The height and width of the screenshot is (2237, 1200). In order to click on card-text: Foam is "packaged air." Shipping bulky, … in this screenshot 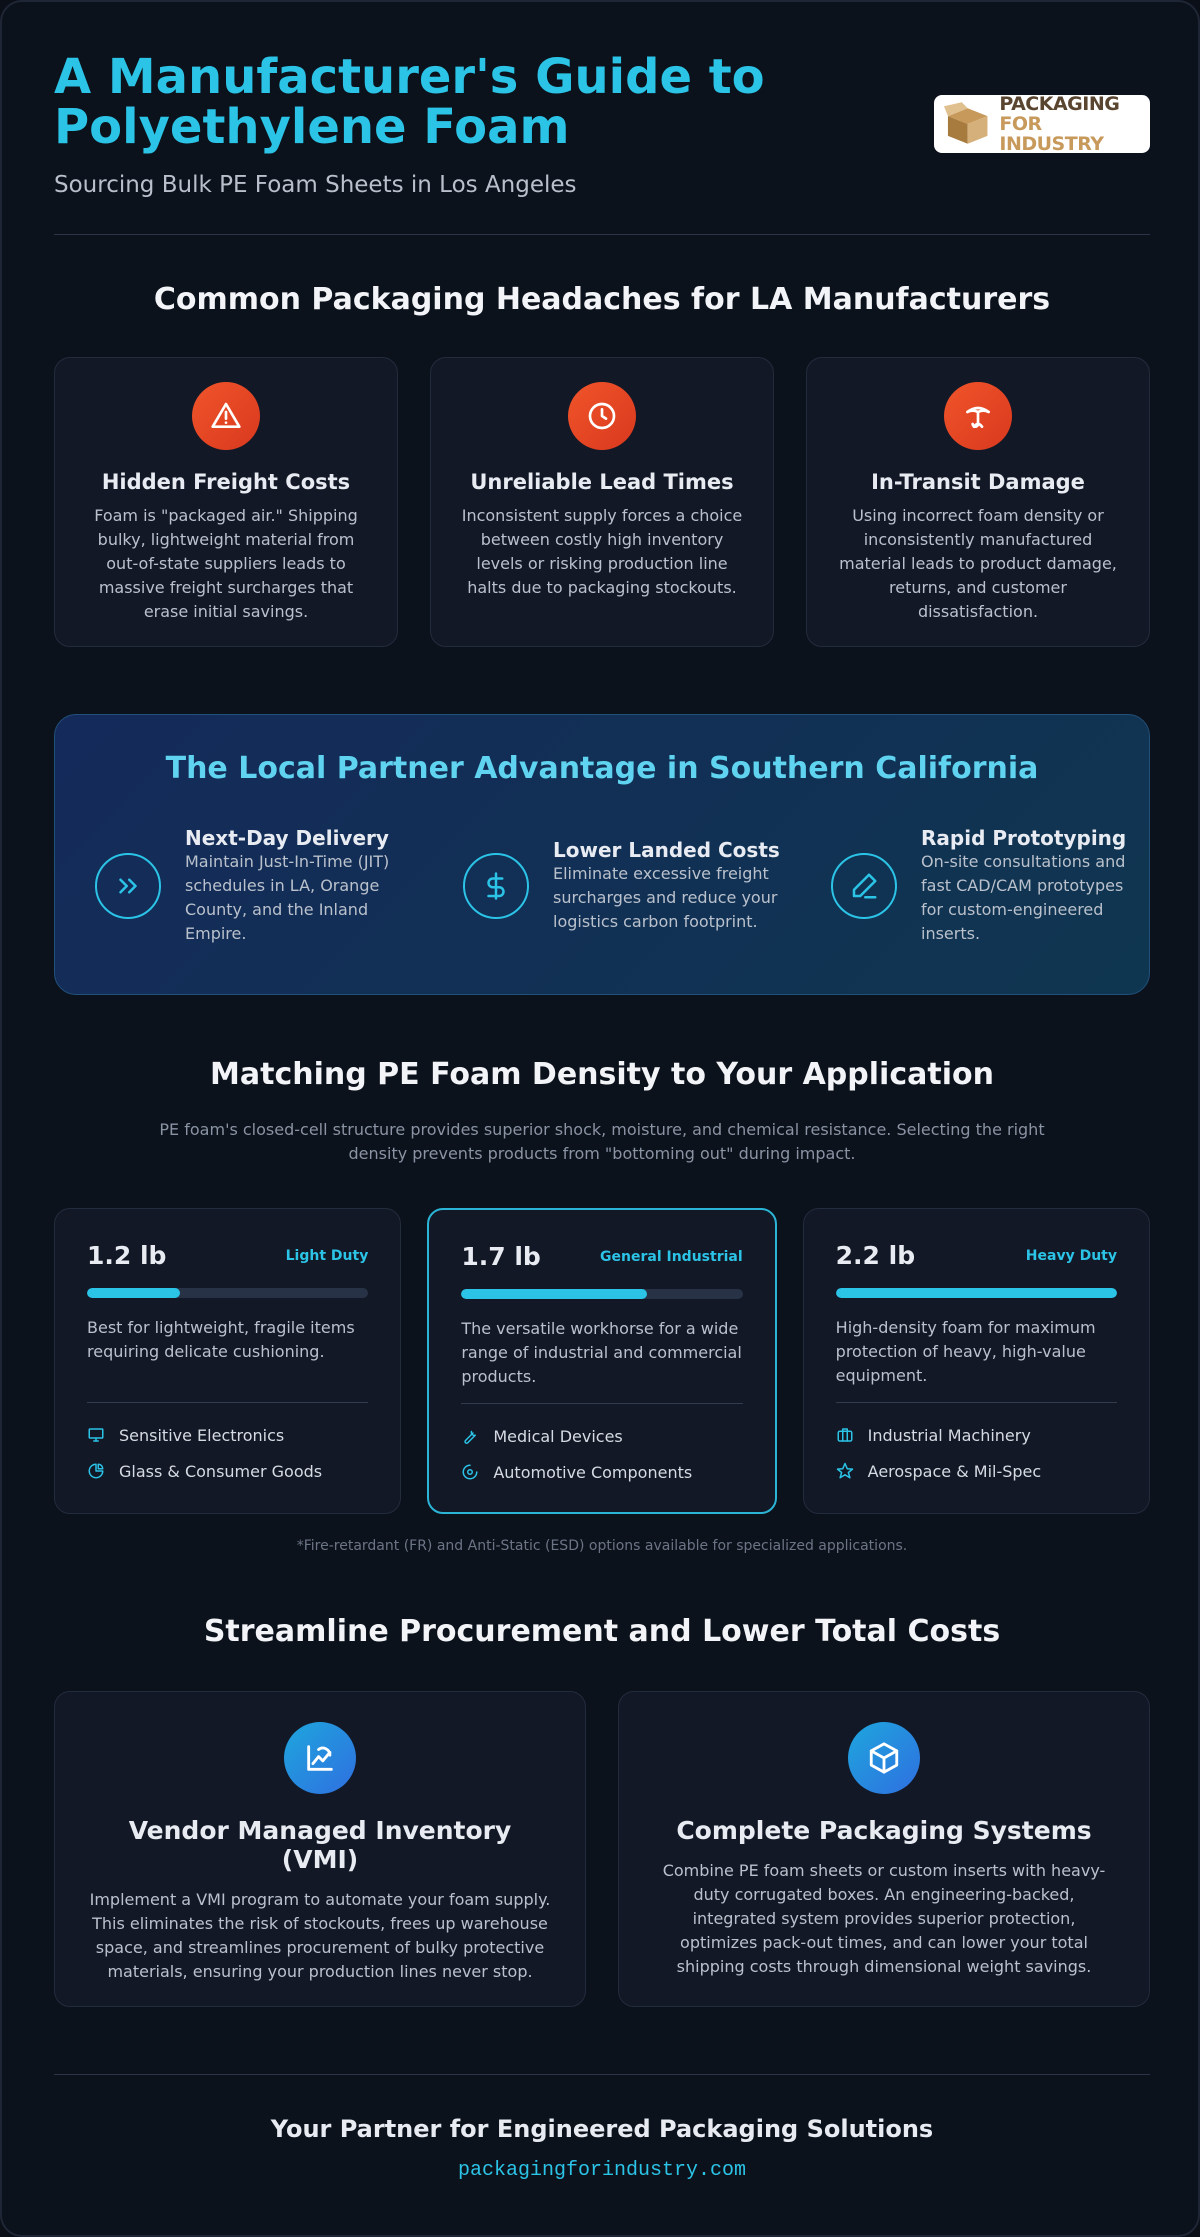, I will do `click(226, 563)`.